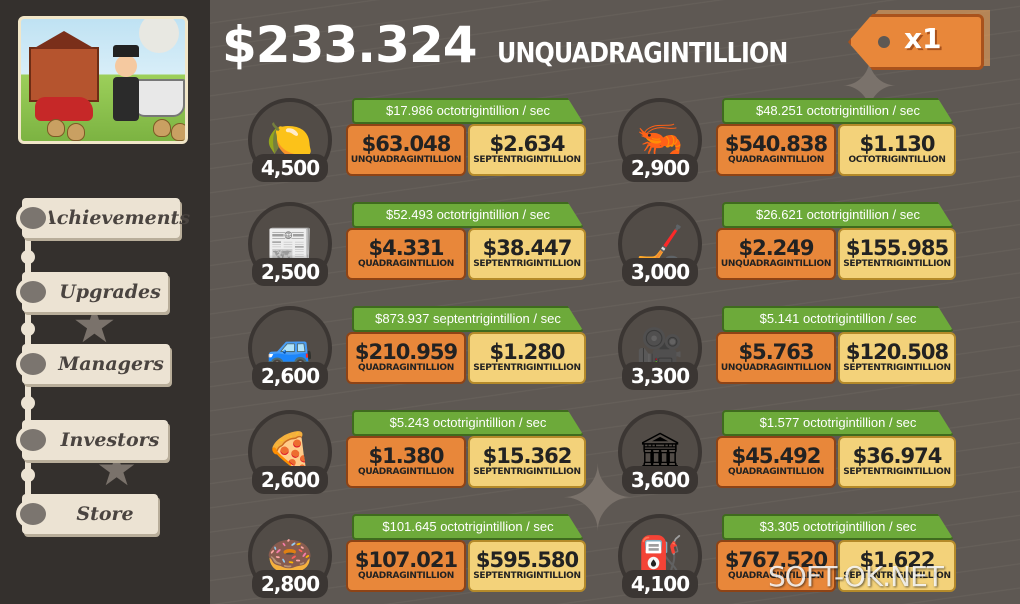 The height and width of the screenshot is (604, 1020). I want to click on income-rate-bar: $5.141 octotrigintillion / sec, so click(838, 319).